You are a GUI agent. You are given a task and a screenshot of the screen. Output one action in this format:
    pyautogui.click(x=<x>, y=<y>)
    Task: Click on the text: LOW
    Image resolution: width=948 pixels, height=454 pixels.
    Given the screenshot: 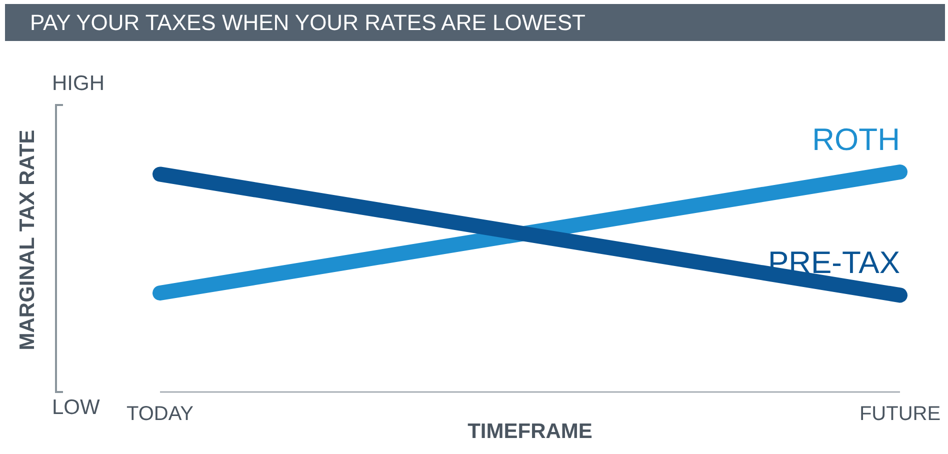 What is the action you would take?
    pyautogui.click(x=76, y=408)
    